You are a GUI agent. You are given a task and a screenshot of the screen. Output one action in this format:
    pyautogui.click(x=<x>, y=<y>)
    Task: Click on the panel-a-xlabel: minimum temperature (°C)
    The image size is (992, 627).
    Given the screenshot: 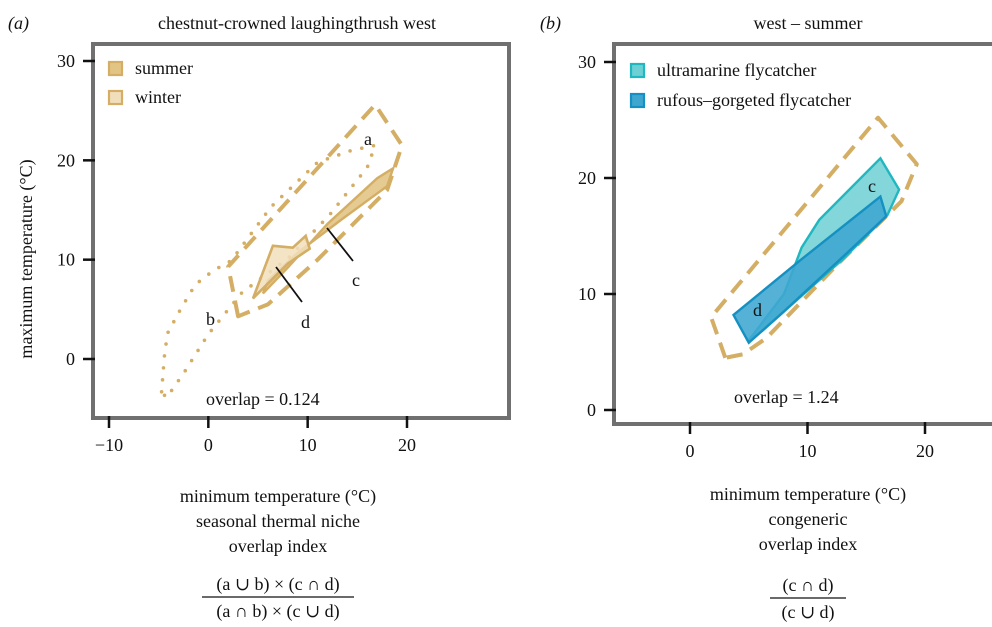 What is the action you would take?
    pyautogui.click(x=278, y=496)
    